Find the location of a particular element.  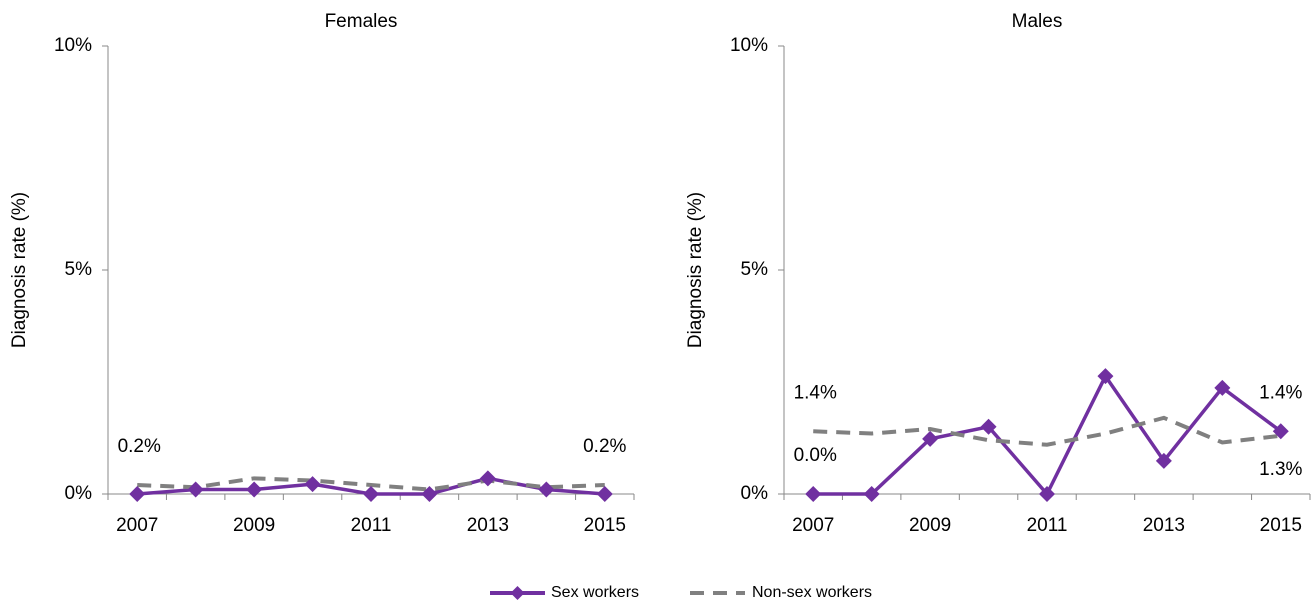

chart-title: Females is located at coordinates (361, 21).